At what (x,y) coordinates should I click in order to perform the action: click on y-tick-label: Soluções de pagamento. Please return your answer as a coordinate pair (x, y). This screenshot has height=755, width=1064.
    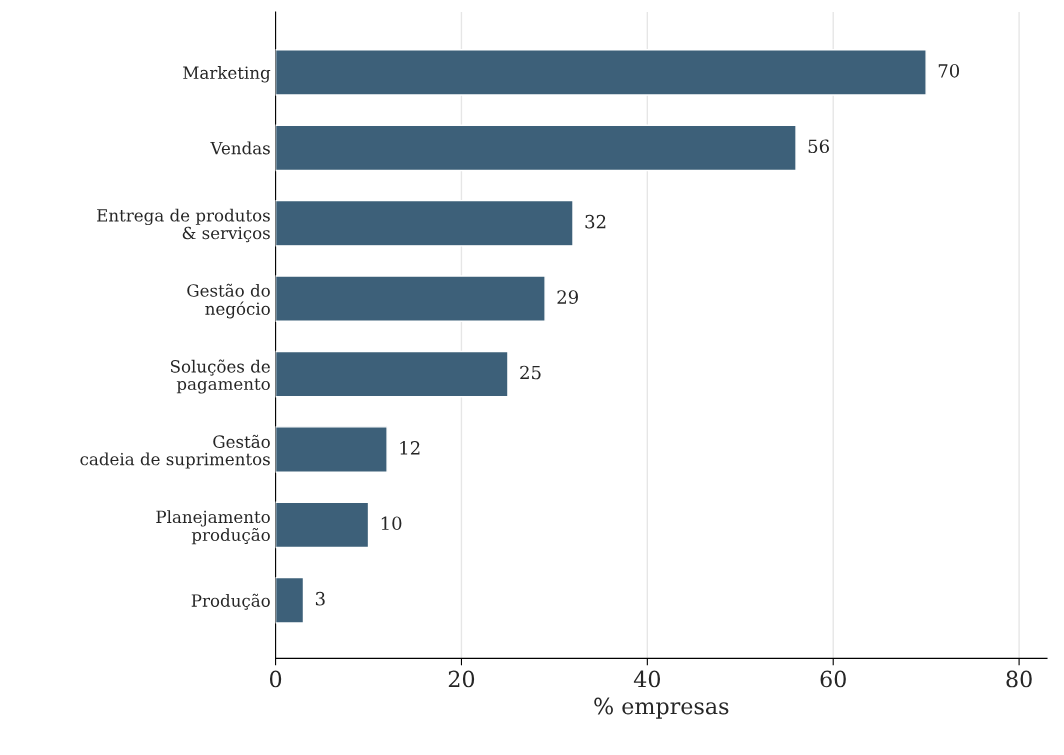
    Looking at the image, I should click on (220, 376).